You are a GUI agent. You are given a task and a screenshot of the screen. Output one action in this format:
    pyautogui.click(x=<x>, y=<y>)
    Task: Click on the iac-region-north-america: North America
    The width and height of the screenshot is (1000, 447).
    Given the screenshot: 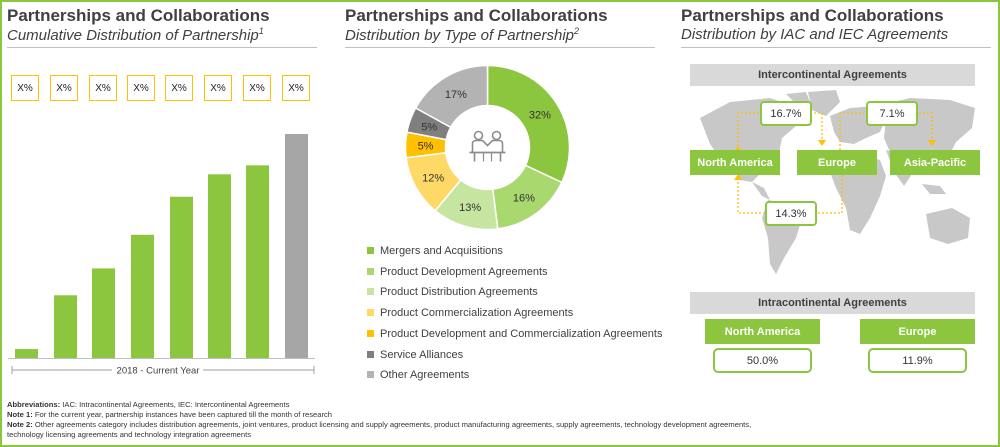 What is the action you would take?
    pyautogui.click(x=735, y=162)
    